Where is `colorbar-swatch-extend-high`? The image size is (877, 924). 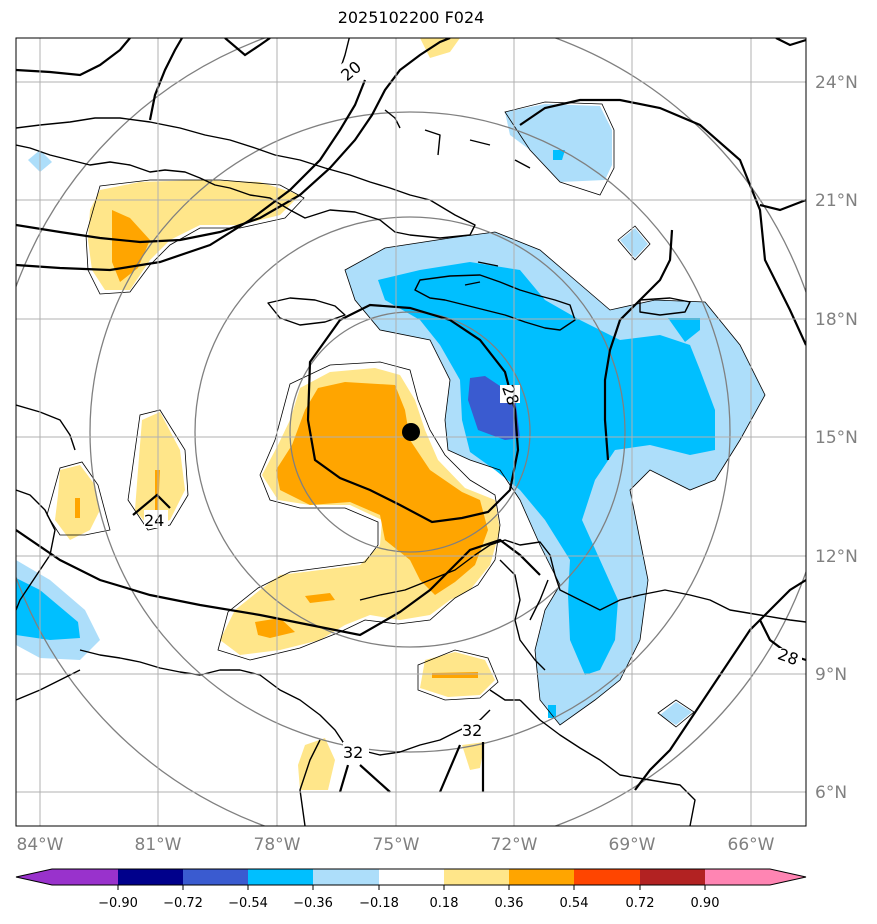
colorbar-swatch-extend-high is located at coordinates (755, 877).